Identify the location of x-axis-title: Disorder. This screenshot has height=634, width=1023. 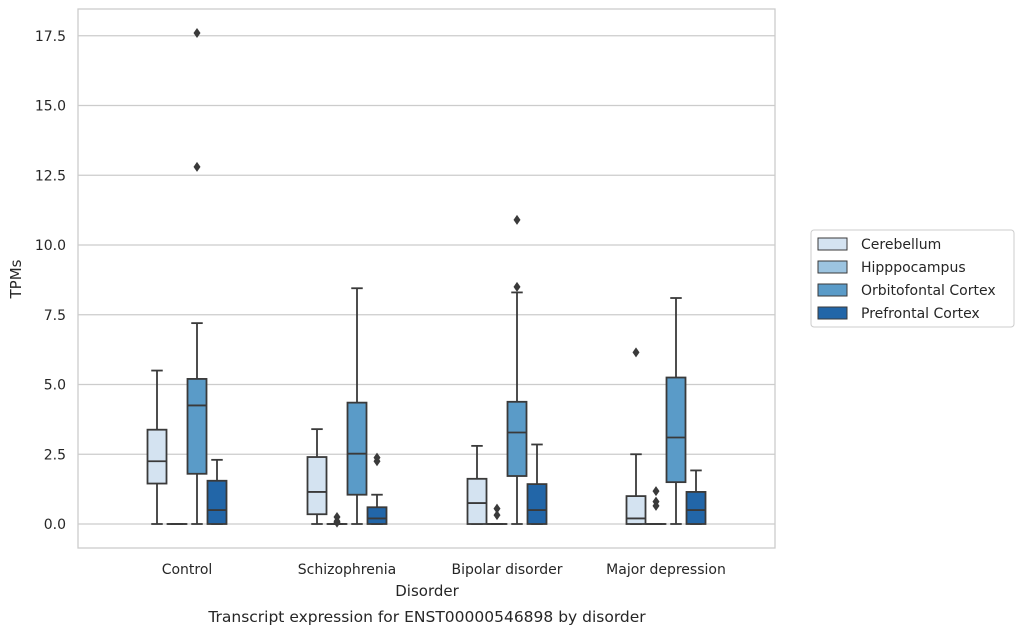
(427, 591).